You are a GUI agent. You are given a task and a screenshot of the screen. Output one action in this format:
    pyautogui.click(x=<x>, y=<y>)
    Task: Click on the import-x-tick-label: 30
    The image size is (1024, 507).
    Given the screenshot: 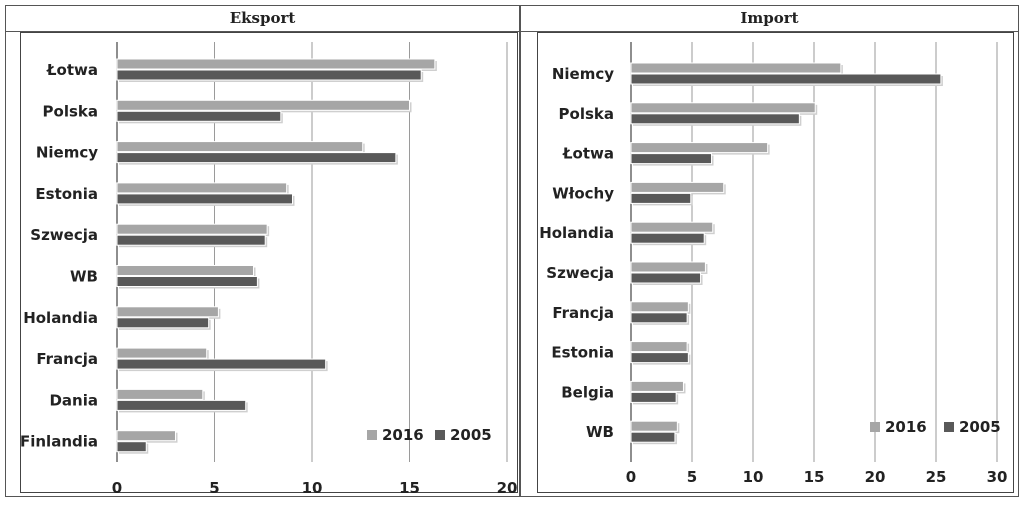 What is the action you would take?
    pyautogui.click(x=997, y=477)
    